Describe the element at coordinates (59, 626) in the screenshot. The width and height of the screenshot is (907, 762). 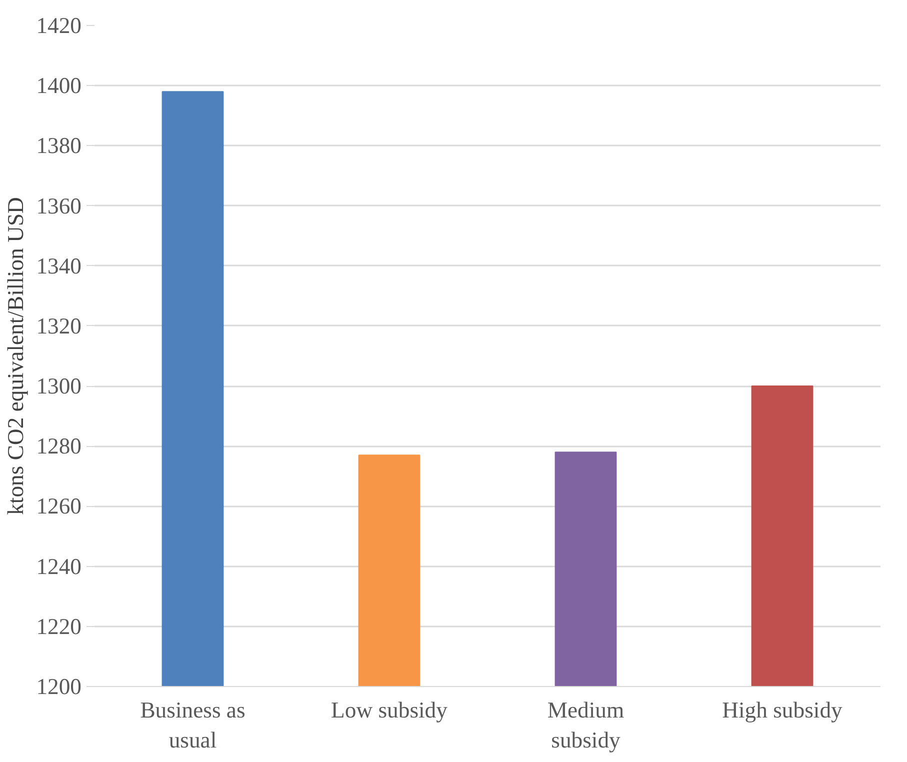
I see `y-tick-label: 1220` at that location.